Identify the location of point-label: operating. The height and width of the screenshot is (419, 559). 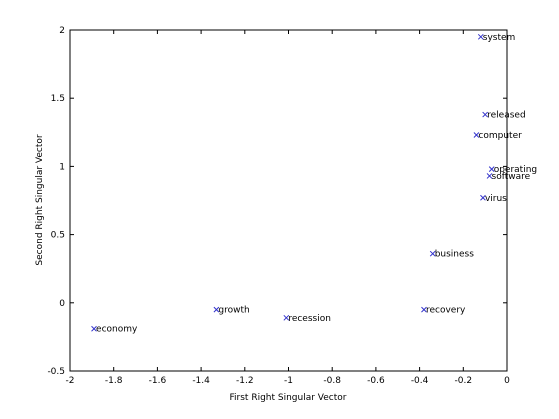
(515, 170).